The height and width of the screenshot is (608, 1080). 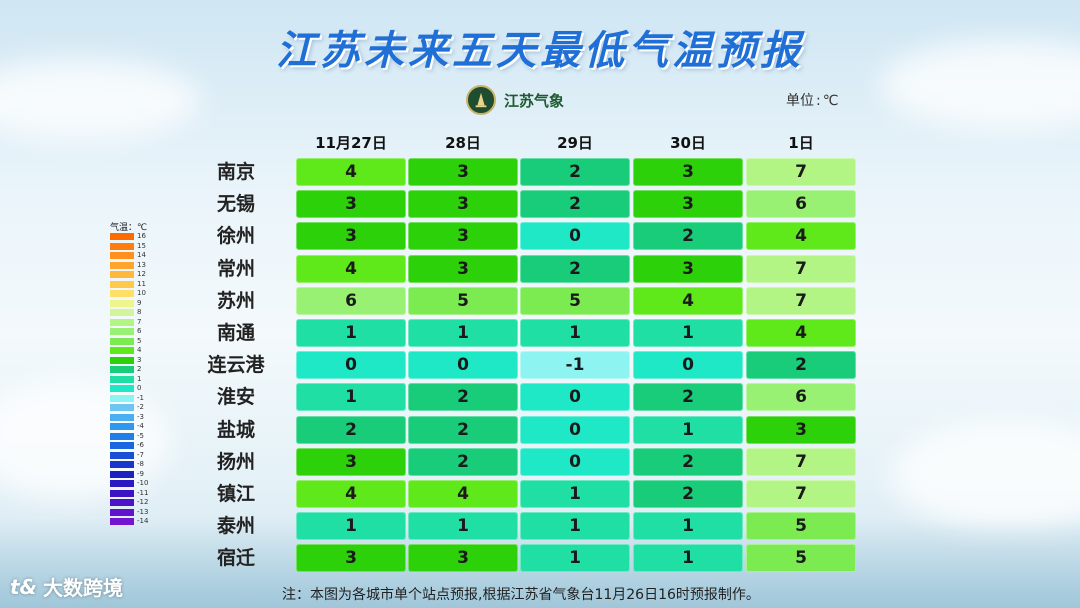 What do you see at coordinates (481, 100) in the screenshot?
I see `weather-bureau-emblem-icon` at bounding box center [481, 100].